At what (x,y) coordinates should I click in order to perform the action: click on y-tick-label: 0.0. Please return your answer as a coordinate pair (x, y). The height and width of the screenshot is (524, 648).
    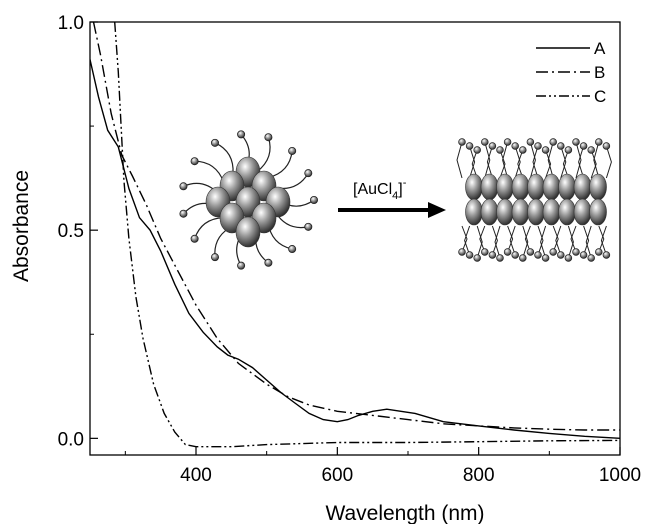
    Looking at the image, I should click on (71, 439).